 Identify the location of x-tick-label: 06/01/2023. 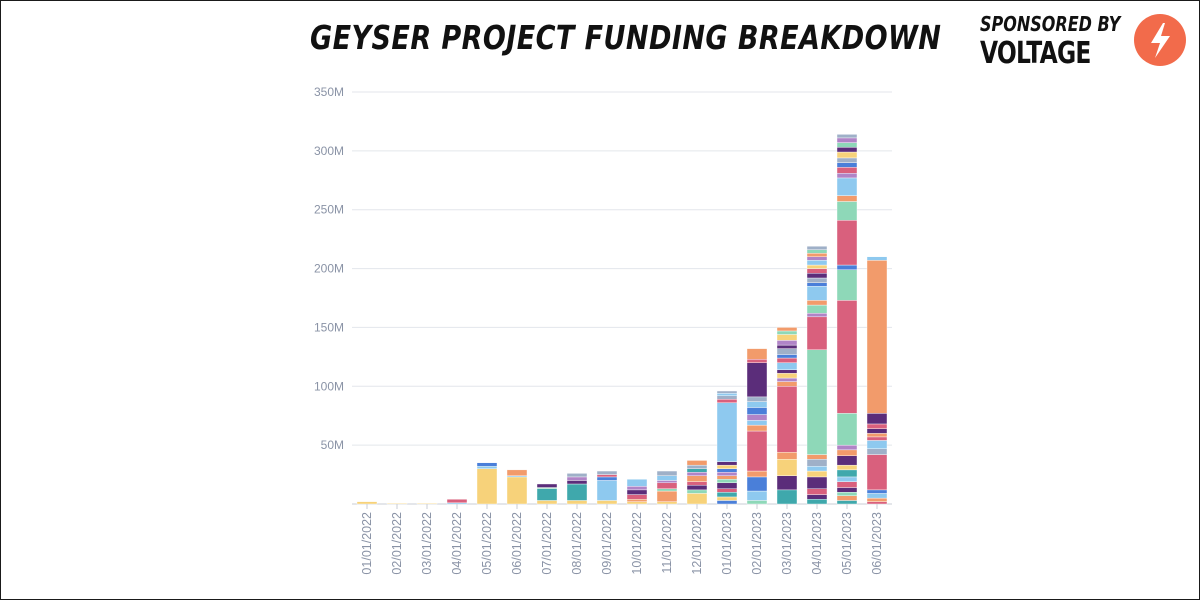
(877, 543).